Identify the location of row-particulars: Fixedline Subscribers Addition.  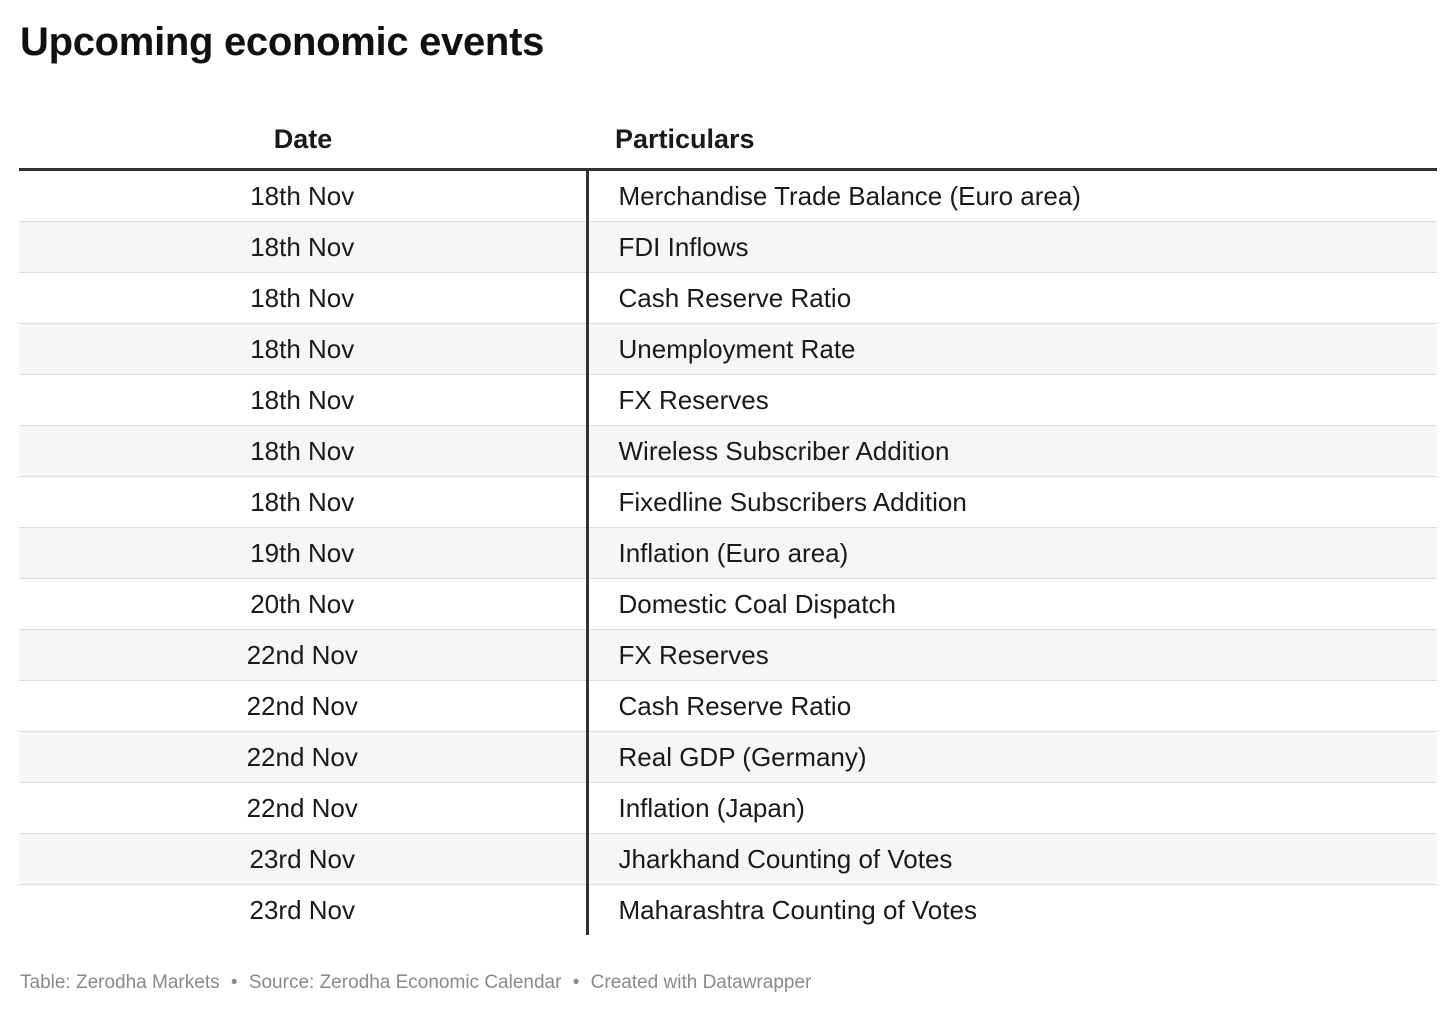
(1012, 502).